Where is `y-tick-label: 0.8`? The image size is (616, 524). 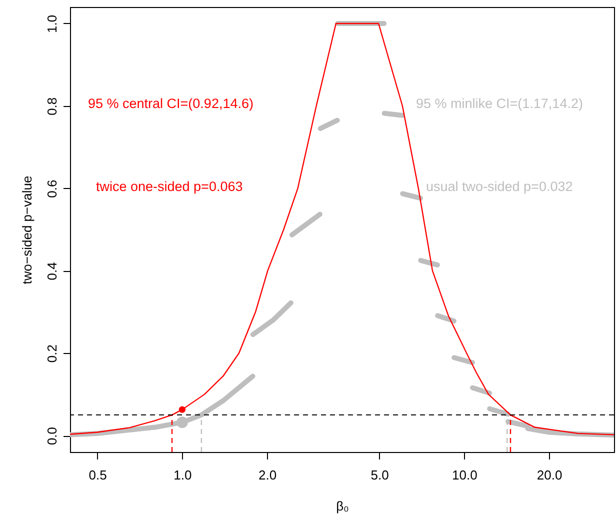
y-tick-label: 0.8 is located at coordinates (52, 106).